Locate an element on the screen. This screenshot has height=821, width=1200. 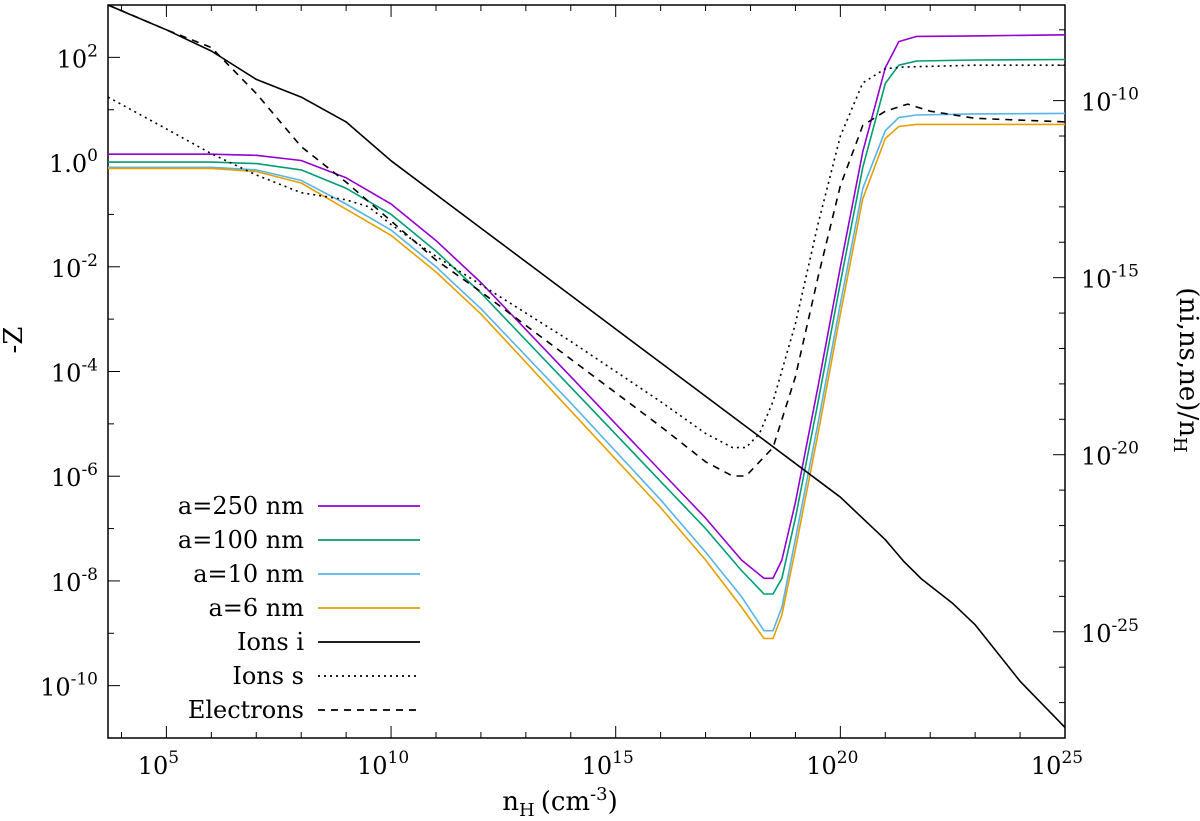
x-axis-label: nH (cm-3) is located at coordinates (560, 802).